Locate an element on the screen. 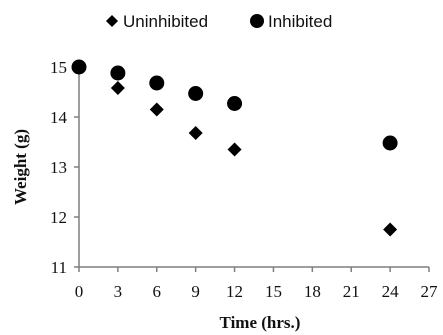 The width and height of the screenshot is (443, 335). y-axis-title: Weight (g) is located at coordinates (20, 167).